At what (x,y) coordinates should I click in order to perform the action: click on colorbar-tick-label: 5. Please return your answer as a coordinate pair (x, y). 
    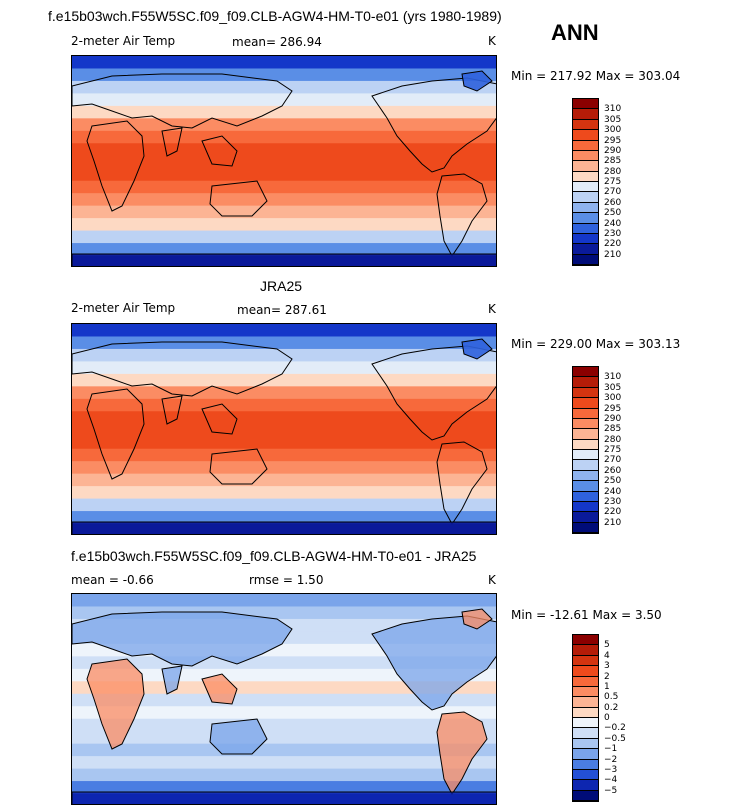
    Looking at the image, I should click on (607, 645).